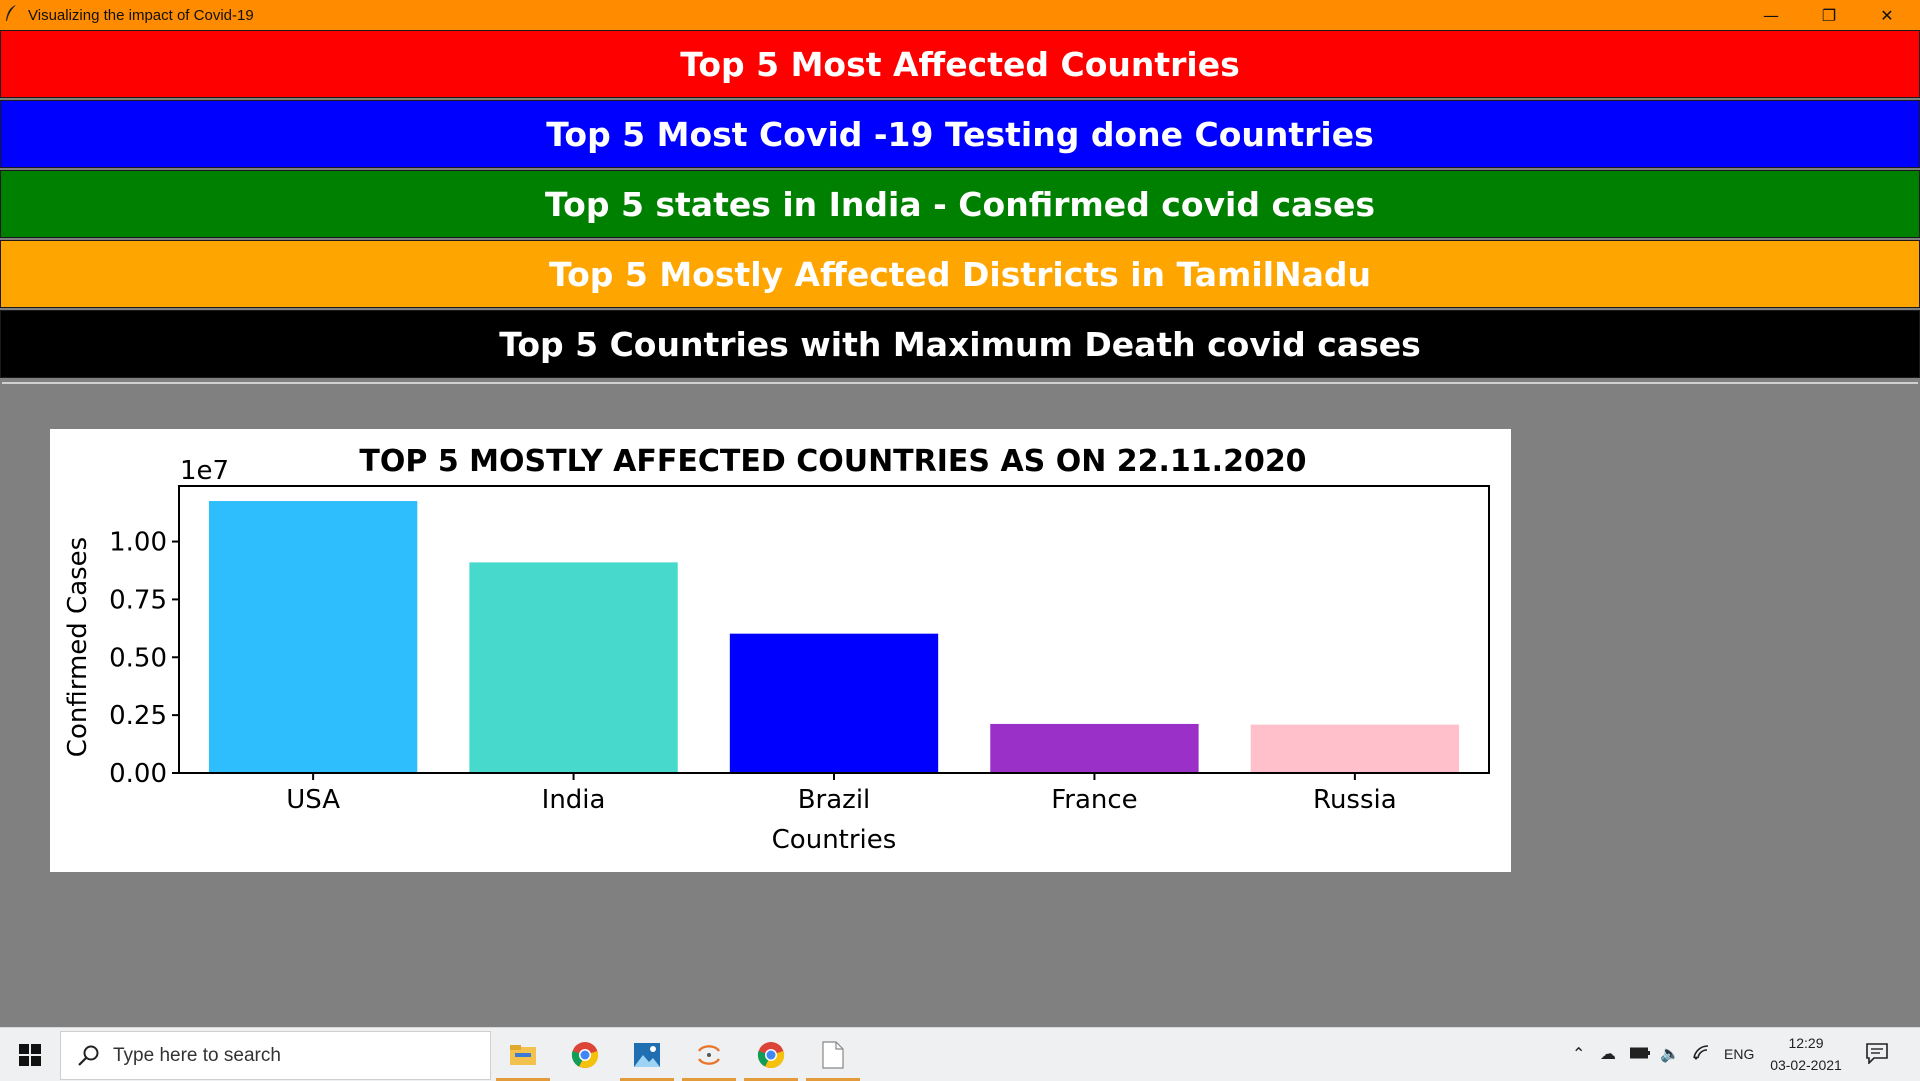  I want to click on clock-time: 12:29, so click(1806, 1043).